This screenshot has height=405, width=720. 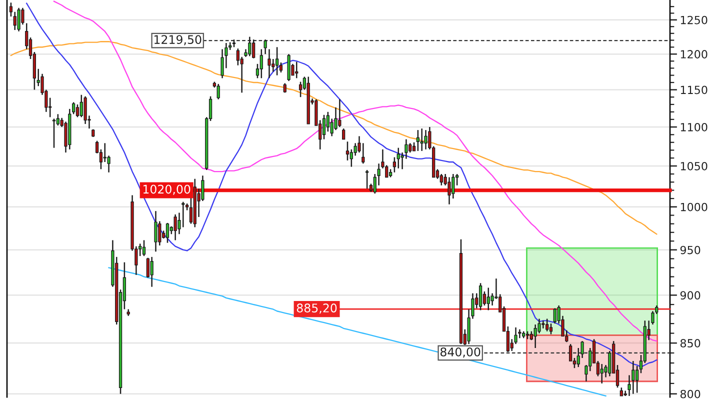 I want to click on y-tick-label: 850, so click(x=690, y=343).